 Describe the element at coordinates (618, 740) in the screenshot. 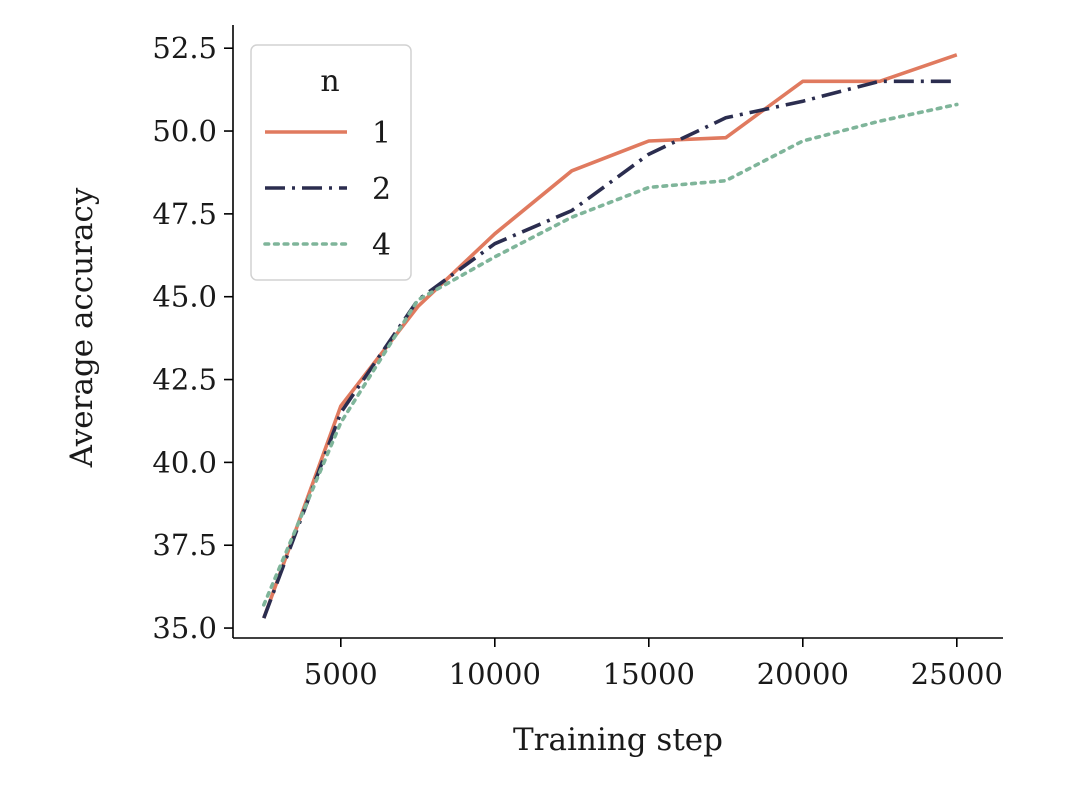

I see `x-axis-label: Training step` at that location.